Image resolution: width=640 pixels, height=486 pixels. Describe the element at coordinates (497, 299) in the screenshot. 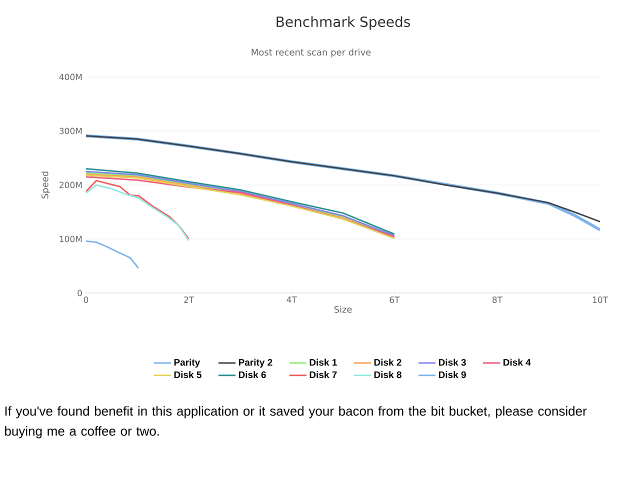

I see `x-tick-label: 8T` at that location.